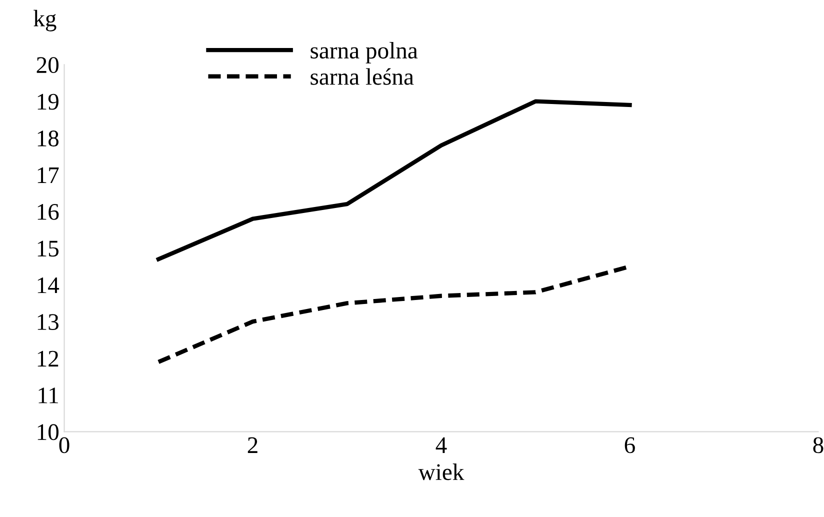  I want to click on y-tick-label: 13, so click(48, 322).